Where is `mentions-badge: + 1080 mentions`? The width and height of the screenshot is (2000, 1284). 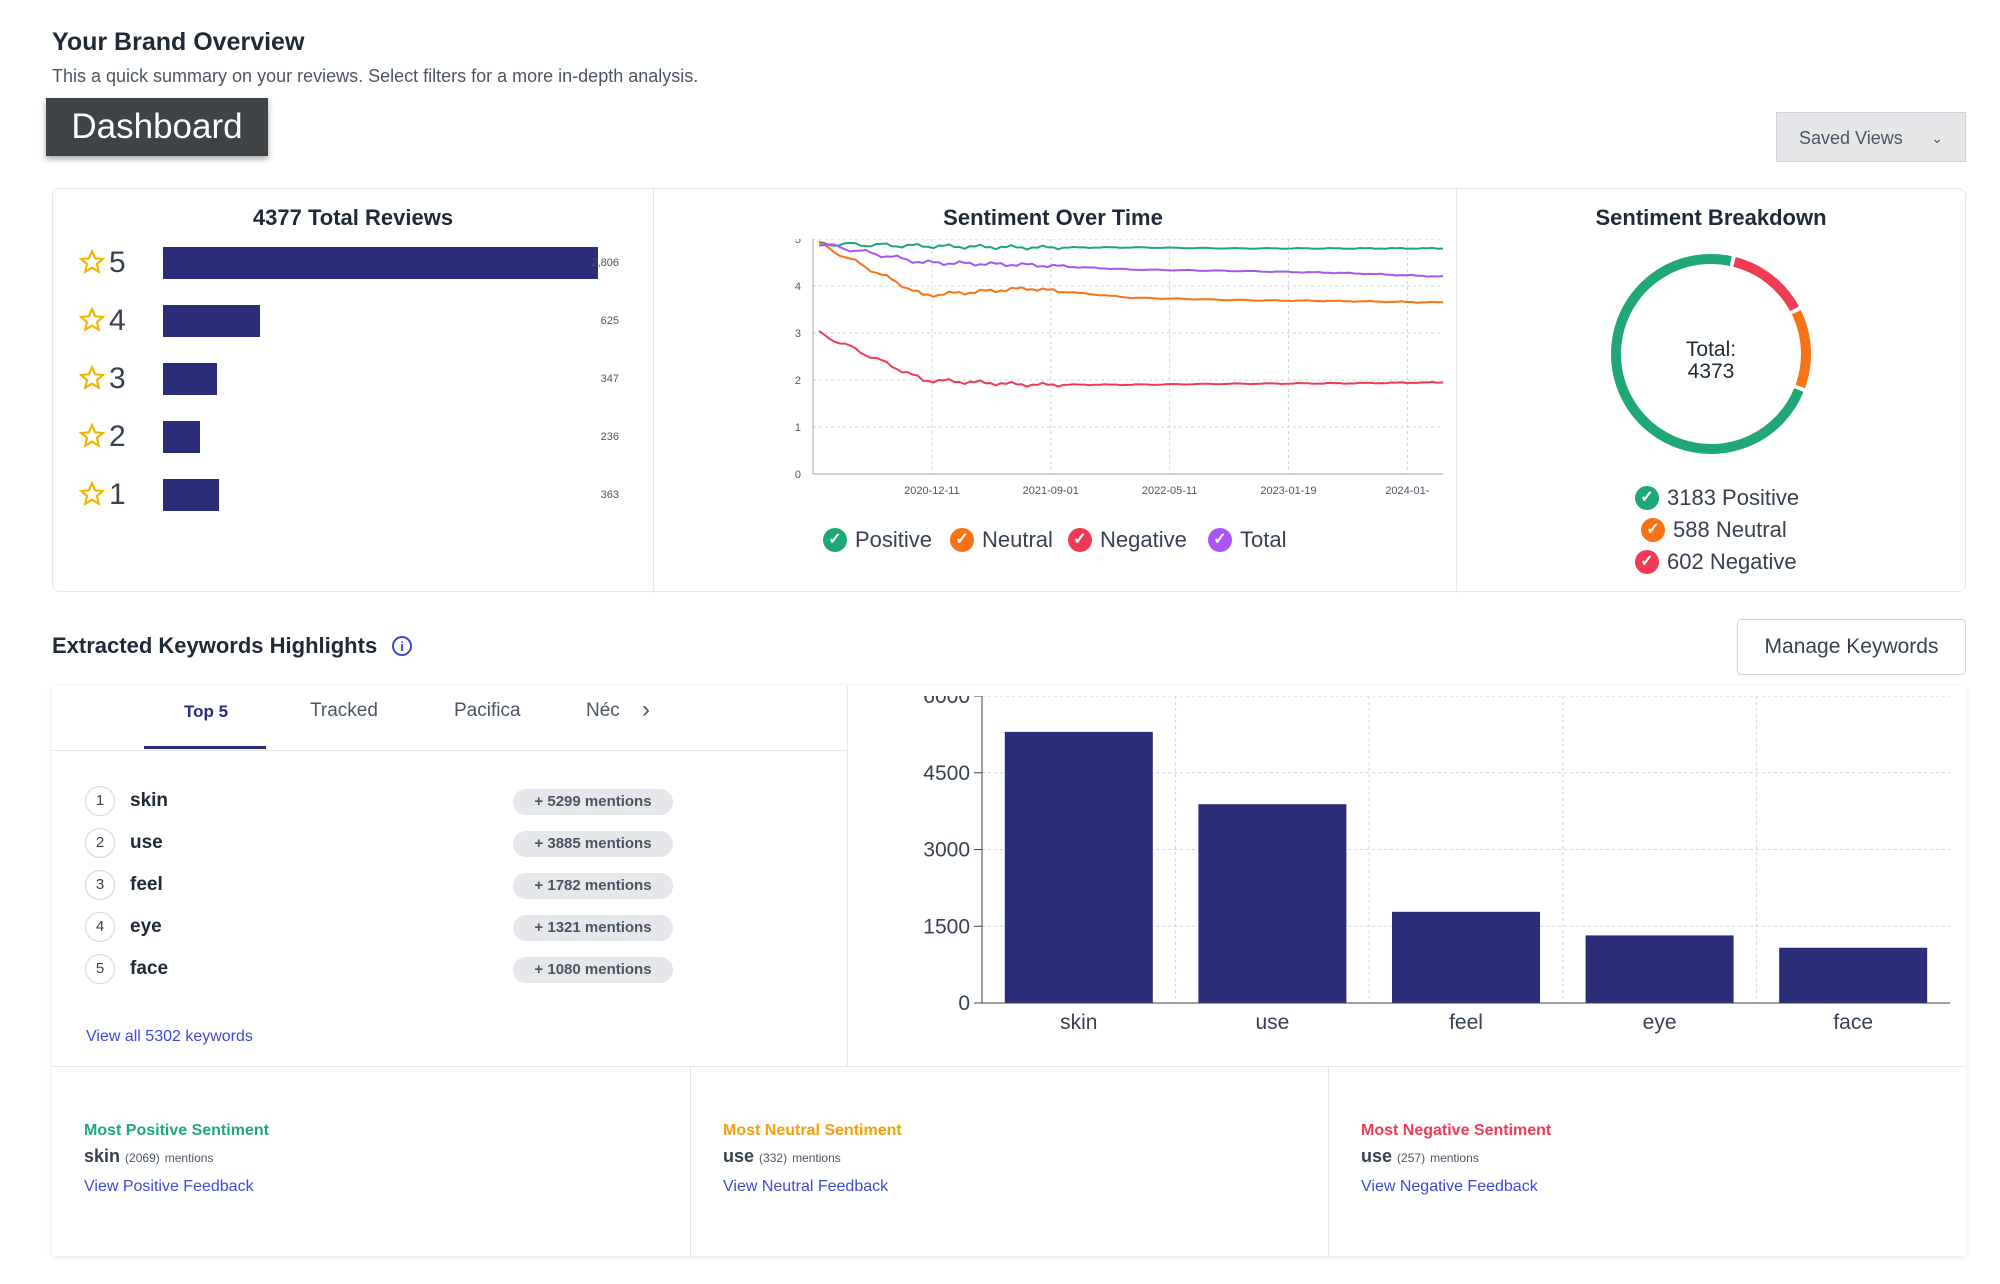
mentions-badge: + 1080 mentions is located at coordinates (593, 970).